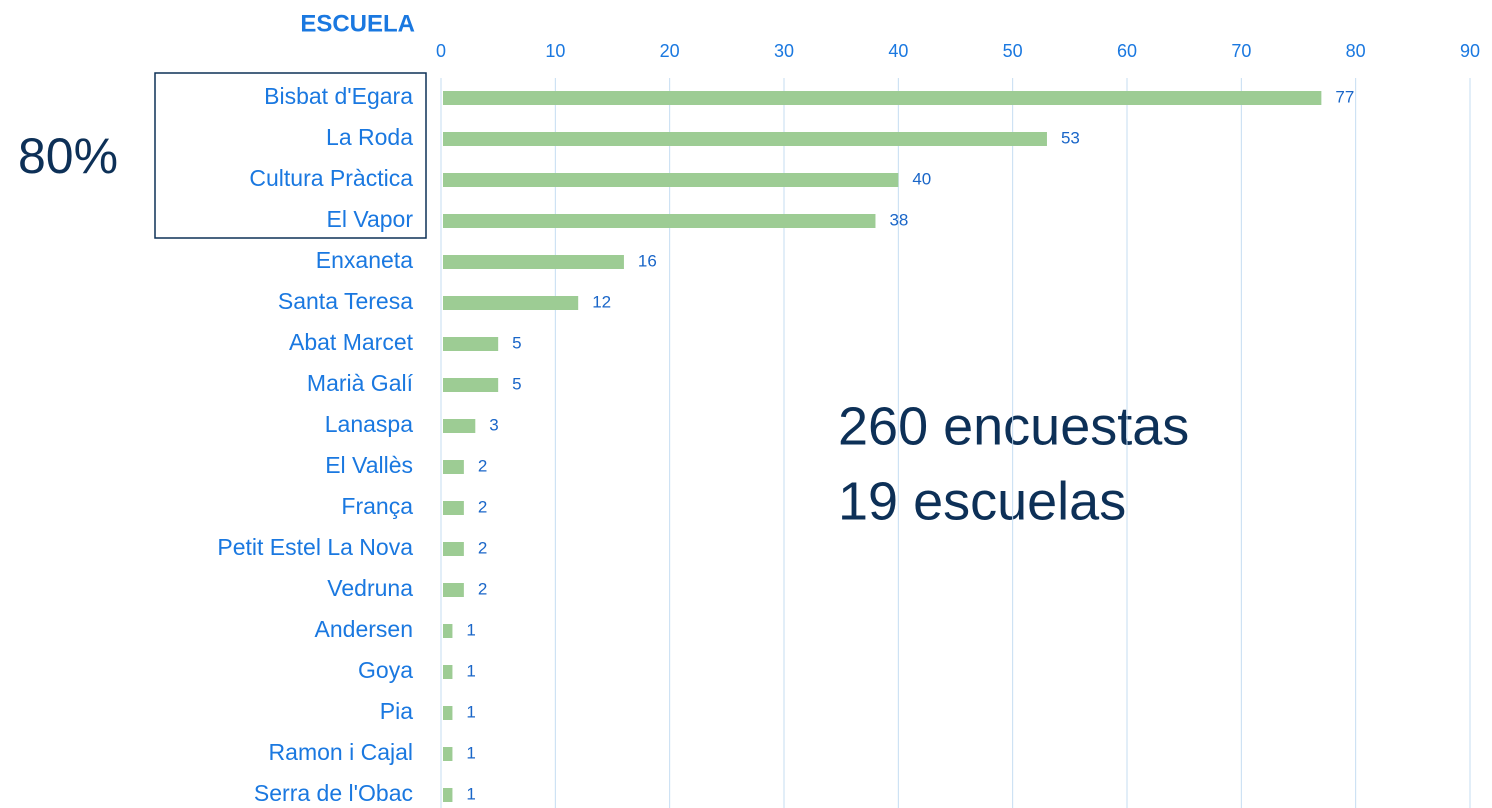  Describe the element at coordinates (385, 670) in the screenshot. I see `y-tick-label: Goya` at that location.